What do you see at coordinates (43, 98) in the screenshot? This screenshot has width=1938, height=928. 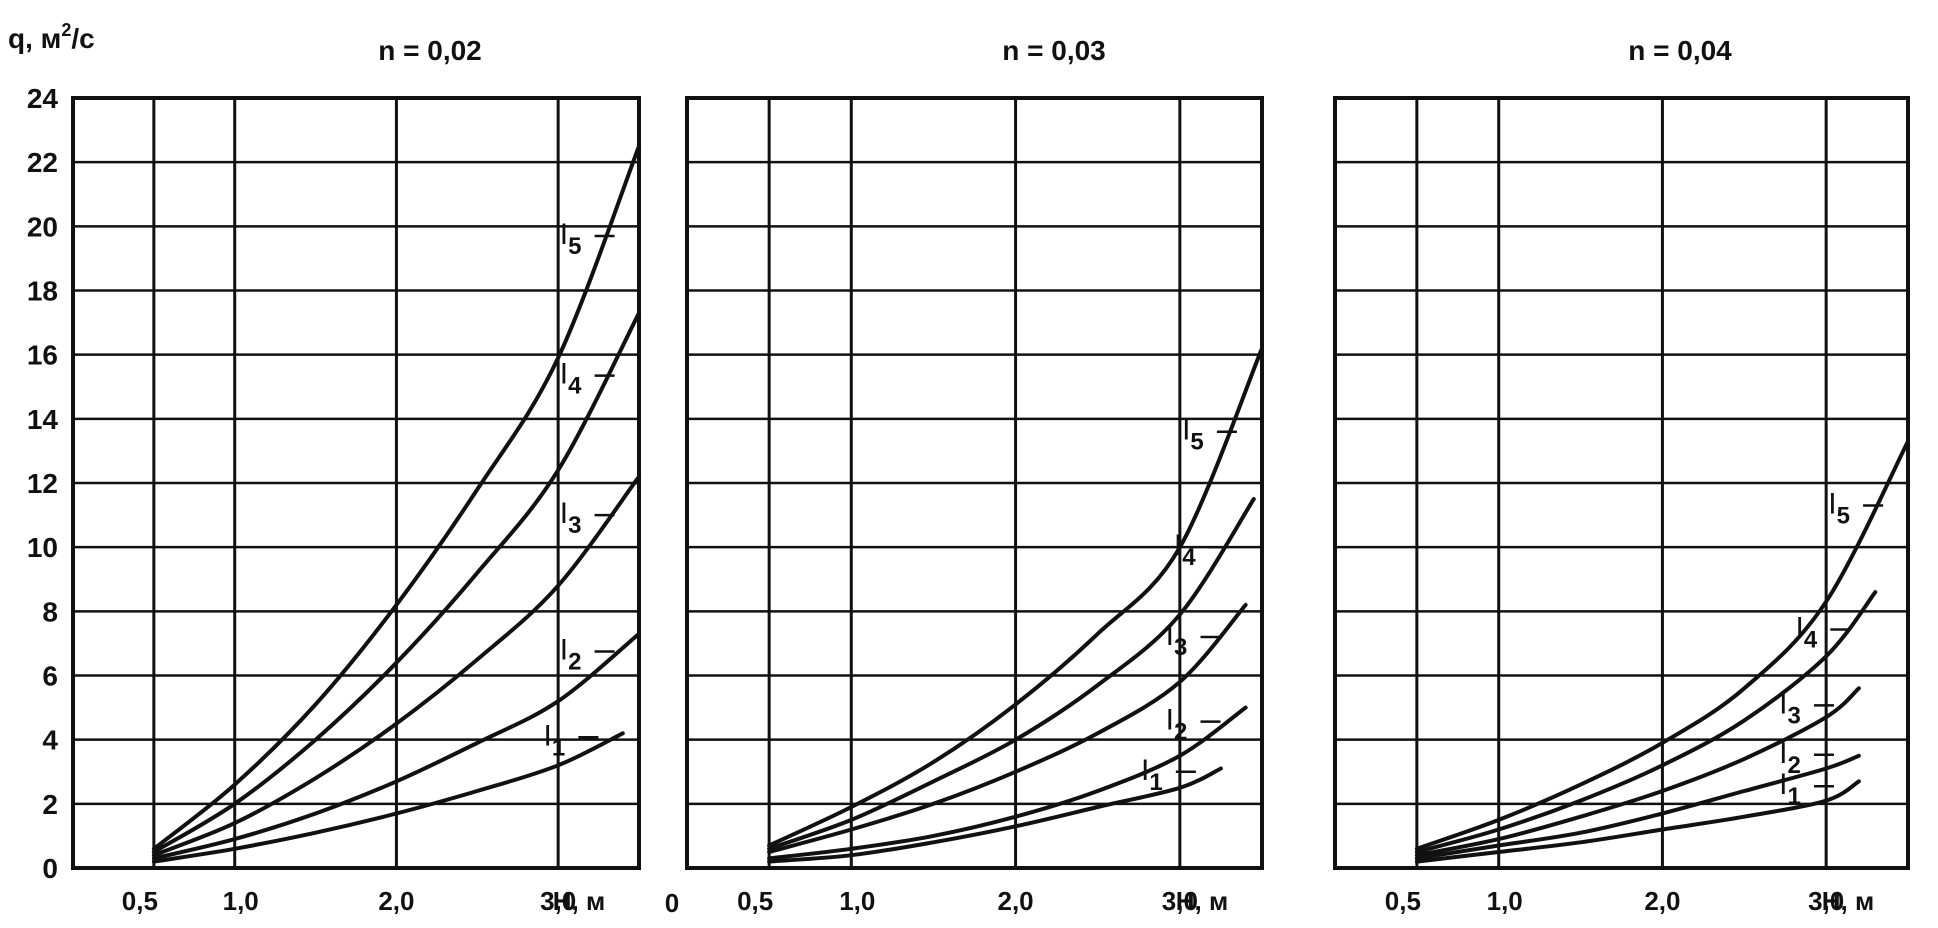 I see `y-tick-label: 24` at bounding box center [43, 98].